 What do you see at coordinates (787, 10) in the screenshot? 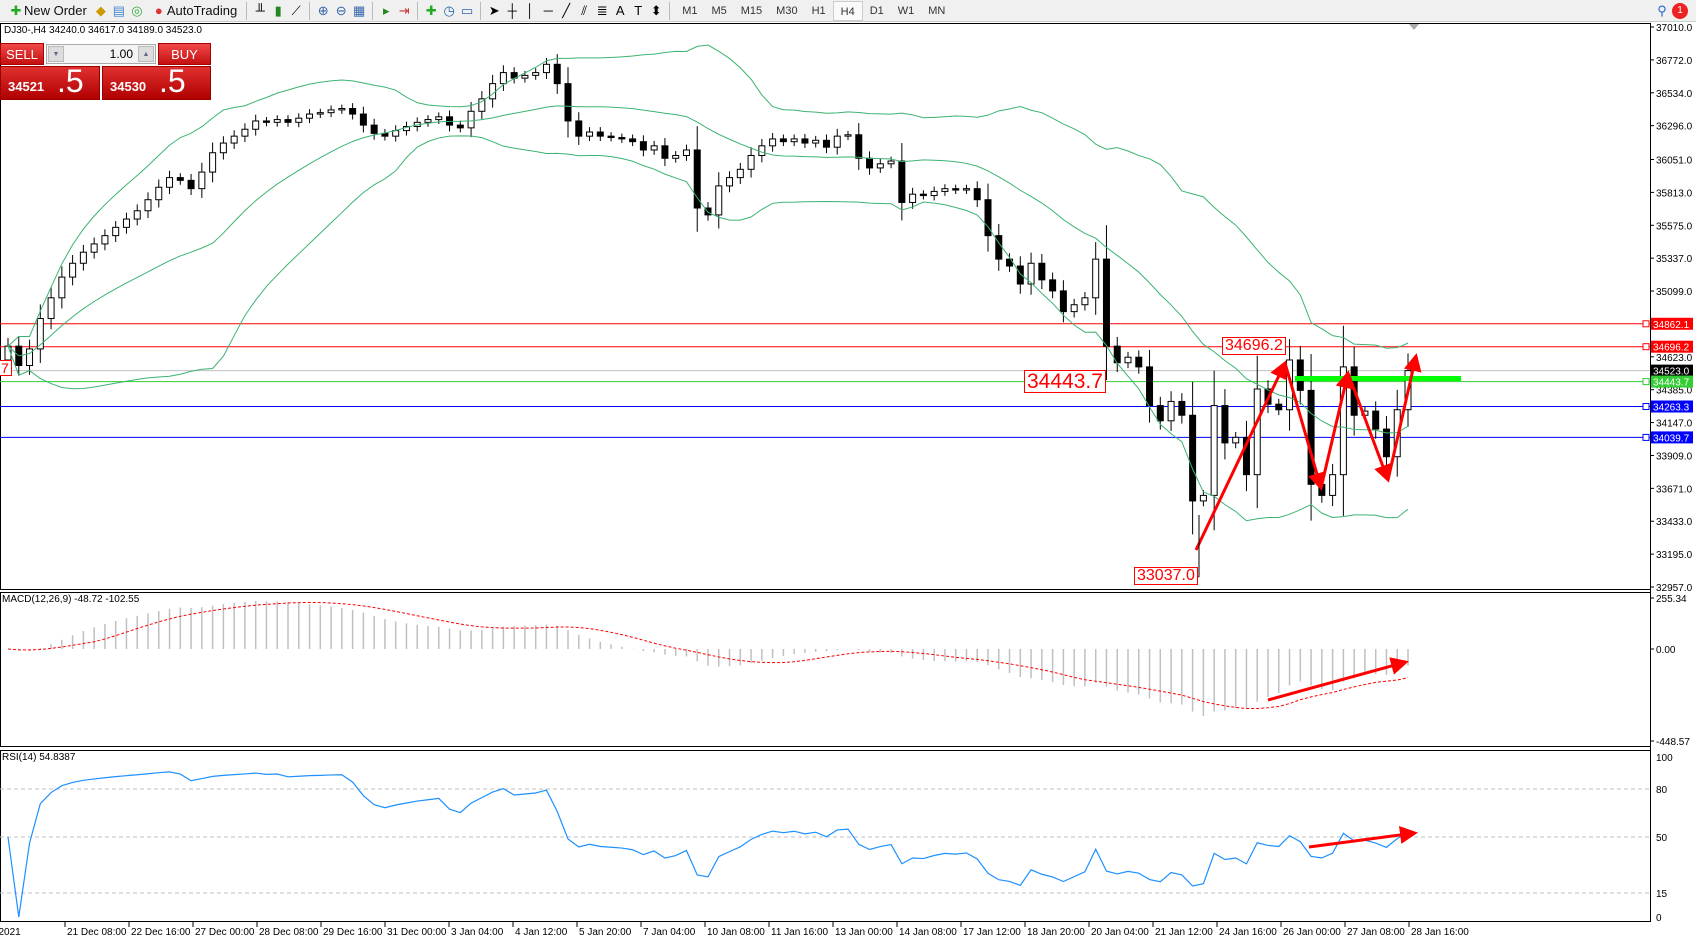
I see `timeframe-m30: M30` at bounding box center [787, 10].